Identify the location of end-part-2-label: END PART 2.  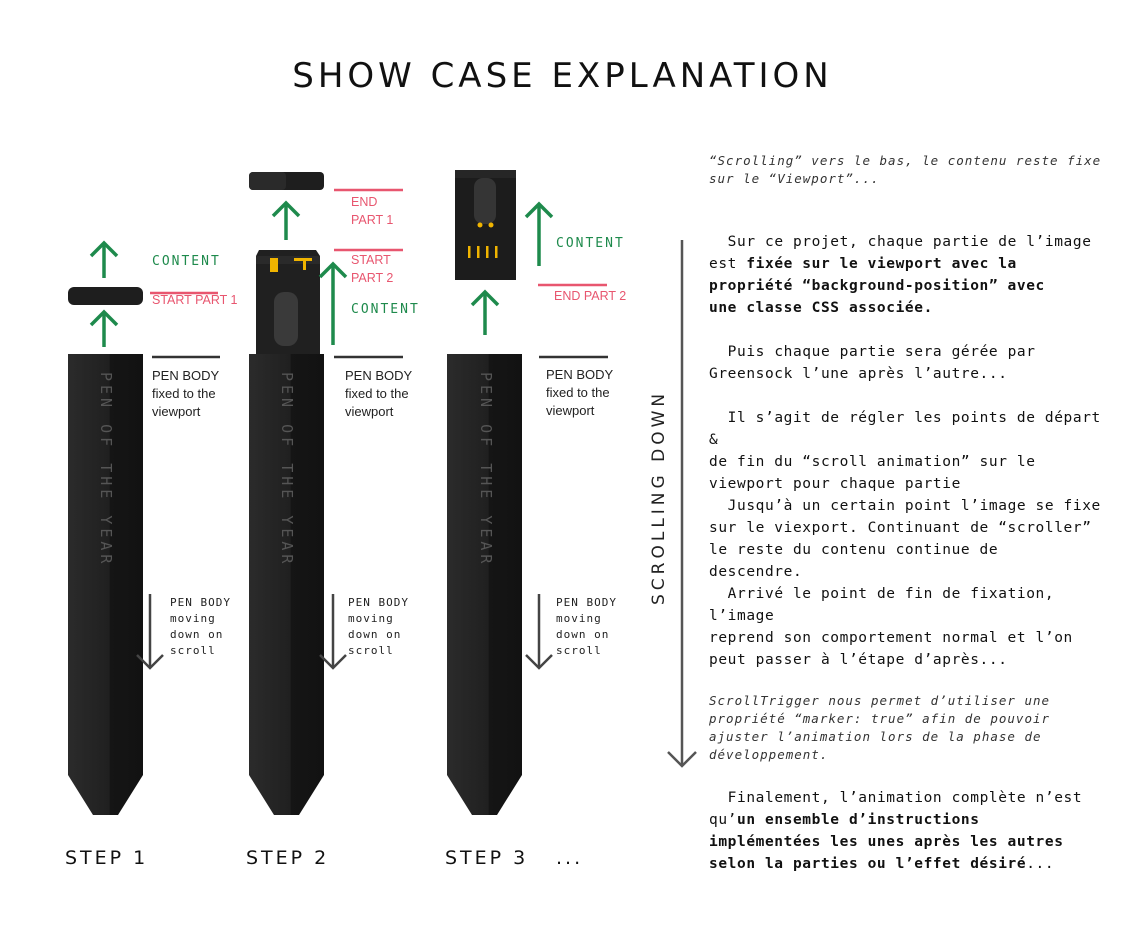
(590, 296).